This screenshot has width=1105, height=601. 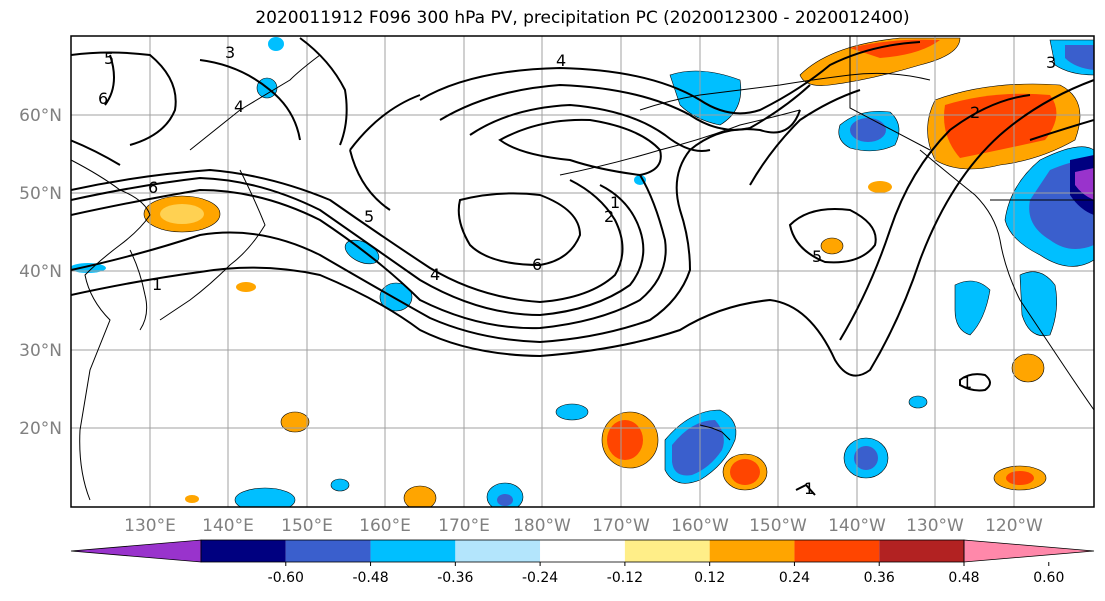 I want to click on colorbar-frame, so click(x=582, y=551).